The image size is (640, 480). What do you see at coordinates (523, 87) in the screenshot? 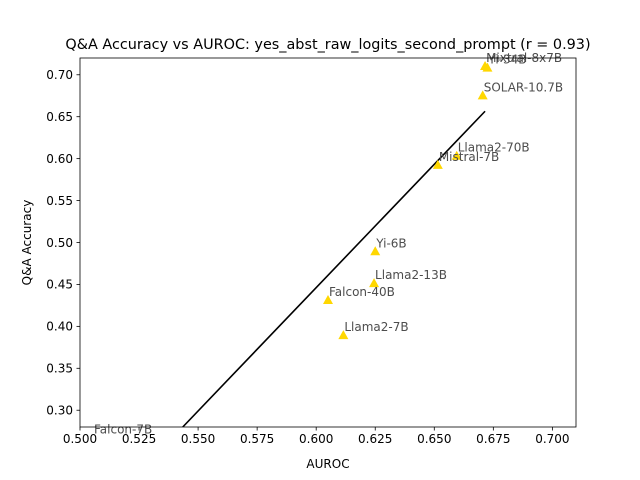
I see `point-label: SOLAR-10.7B` at bounding box center [523, 87].